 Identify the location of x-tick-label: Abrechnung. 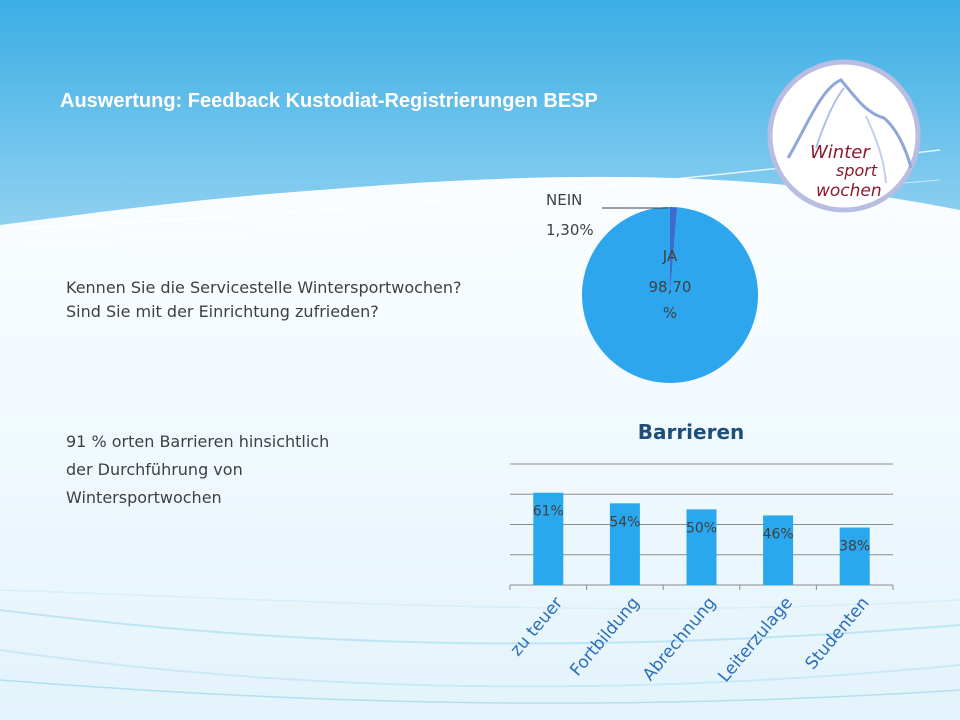
(679, 639).